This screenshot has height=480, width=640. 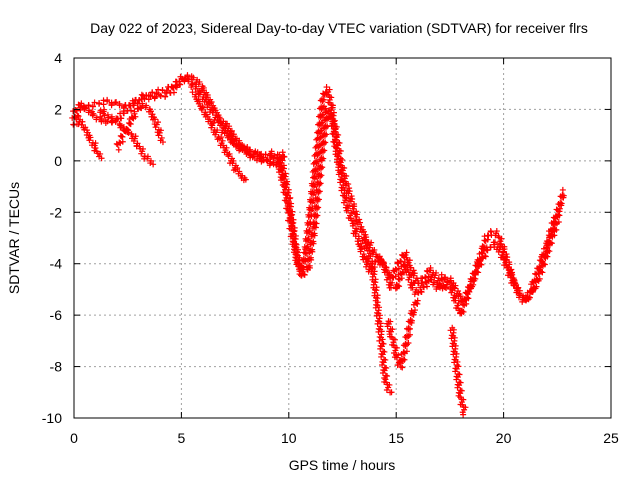 What do you see at coordinates (289, 438) in the screenshot?
I see `x-tick-label: 10` at bounding box center [289, 438].